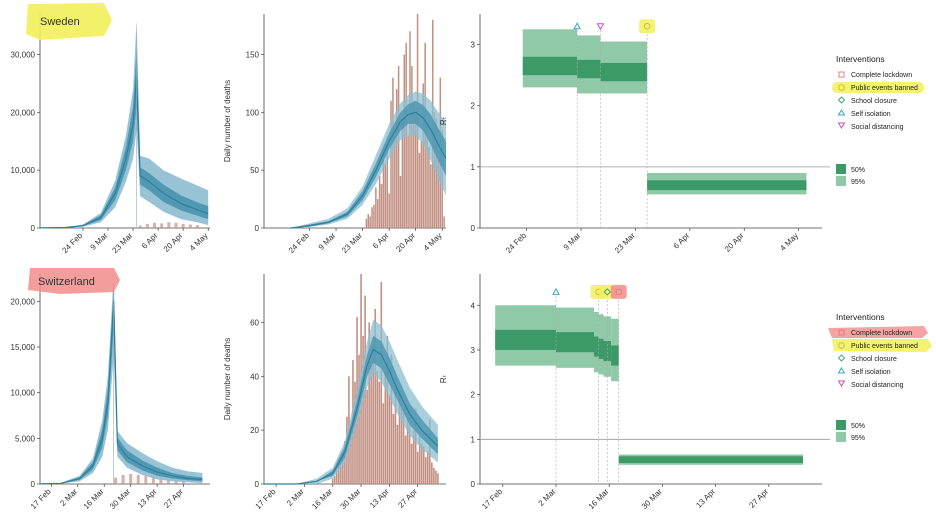 Image resolution: width=936 pixels, height=531 pixels. I want to click on x-tick-label: 16 Mar, so click(599, 499).